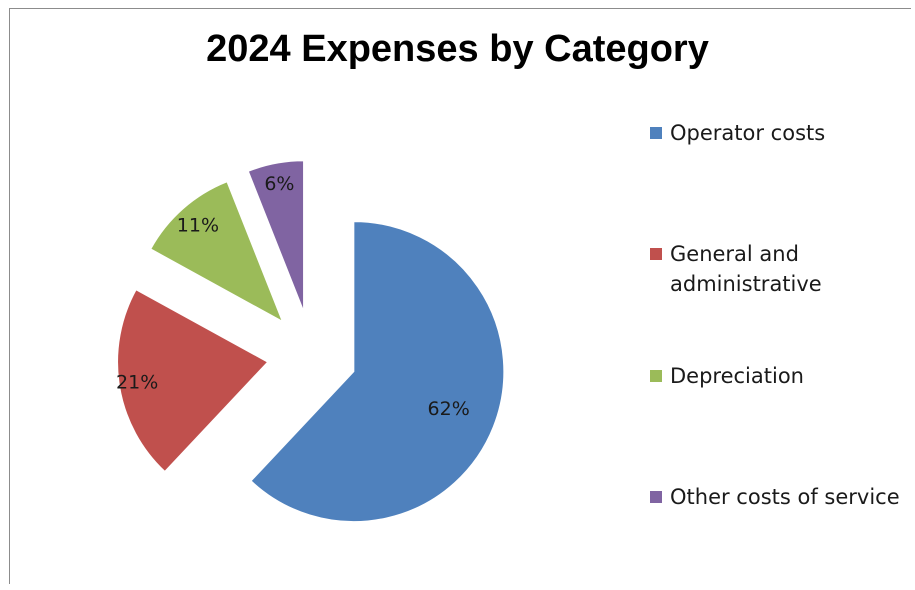 Image resolution: width=915 pixels, height=590 pixels. Describe the element at coordinates (217, 252) in the screenshot. I see `pie-slice-depreciation` at that location.